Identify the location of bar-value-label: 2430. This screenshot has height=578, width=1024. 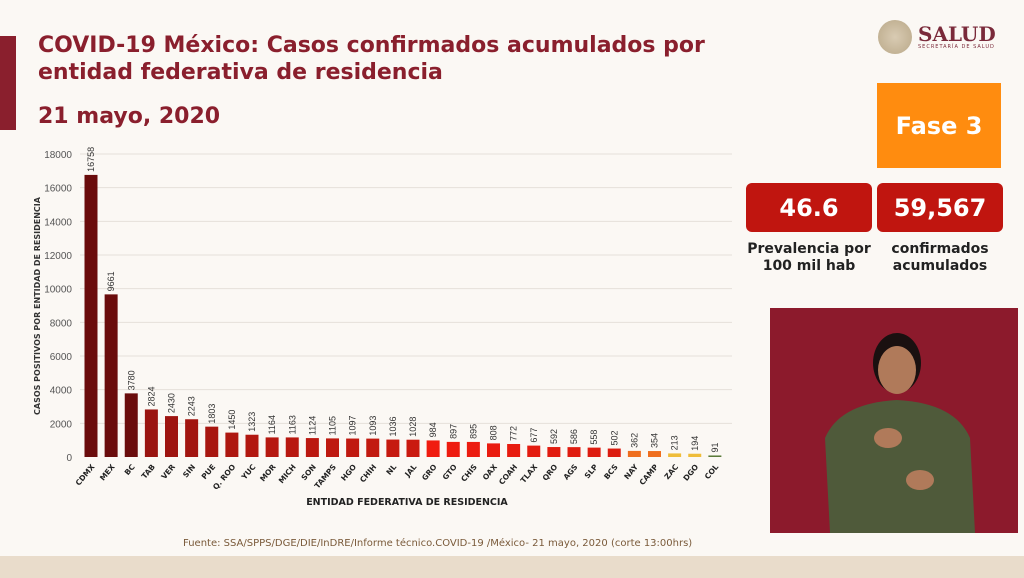
(172, 403).